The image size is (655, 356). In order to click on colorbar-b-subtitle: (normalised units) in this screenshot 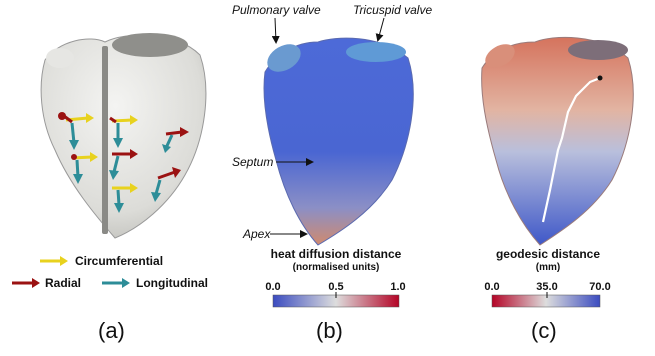, I will do `click(336, 267)`.